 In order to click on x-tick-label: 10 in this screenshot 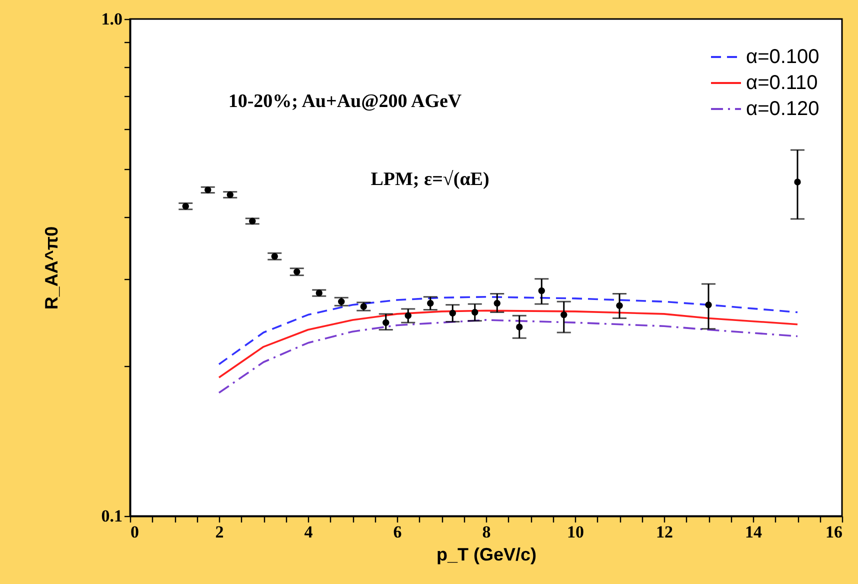, I will do `click(575, 532)`.